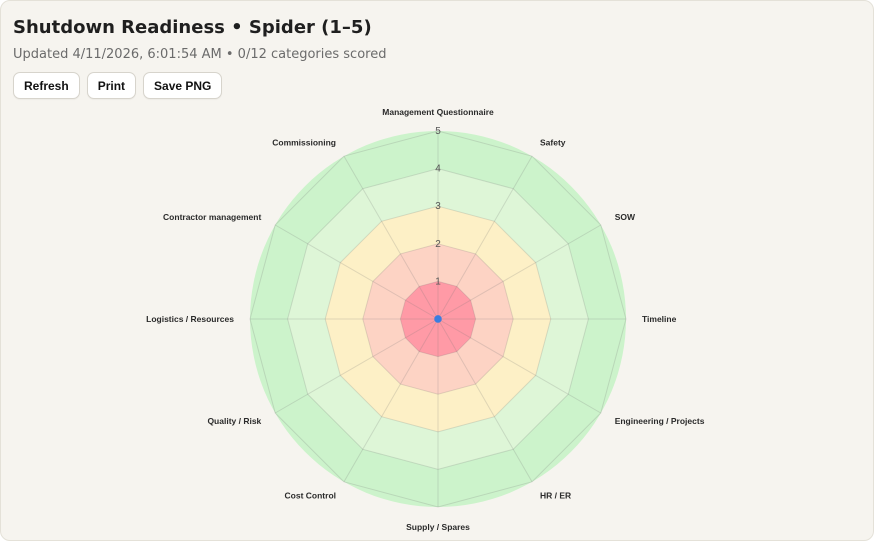 This screenshot has height=541, width=874. What do you see at coordinates (438, 244) in the screenshot?
I see `radar-tick-label: 2` at bounding box center [438, 244].